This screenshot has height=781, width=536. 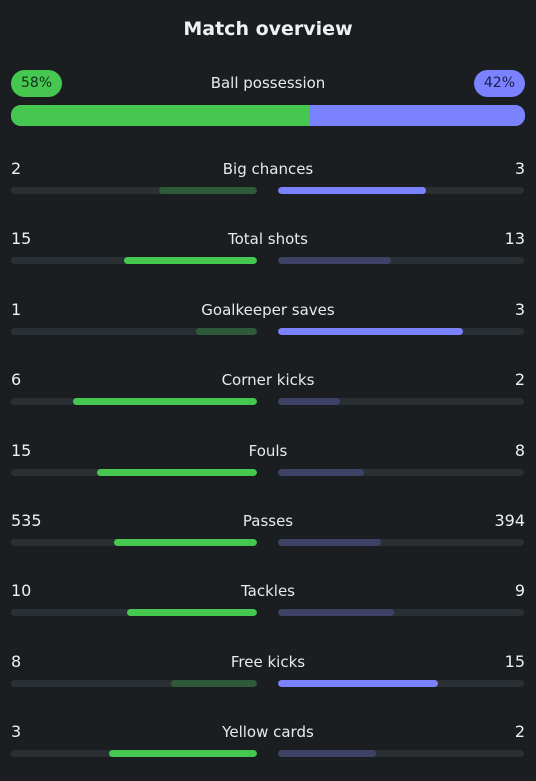 I want to click on possession-bar, so click(x=268, y=115).